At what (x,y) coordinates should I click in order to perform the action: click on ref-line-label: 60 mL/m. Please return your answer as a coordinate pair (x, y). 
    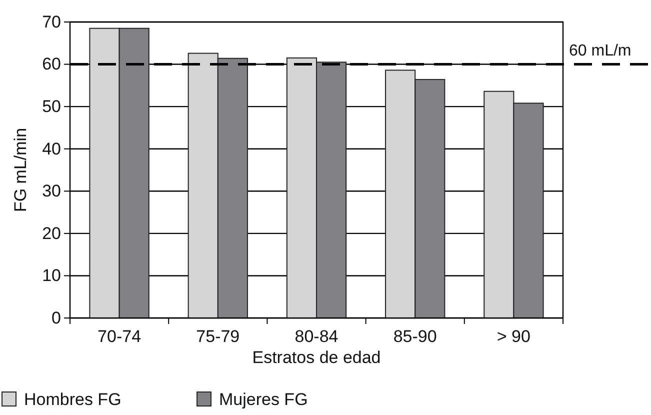
    Looking at the image, I should click on (600, 51).